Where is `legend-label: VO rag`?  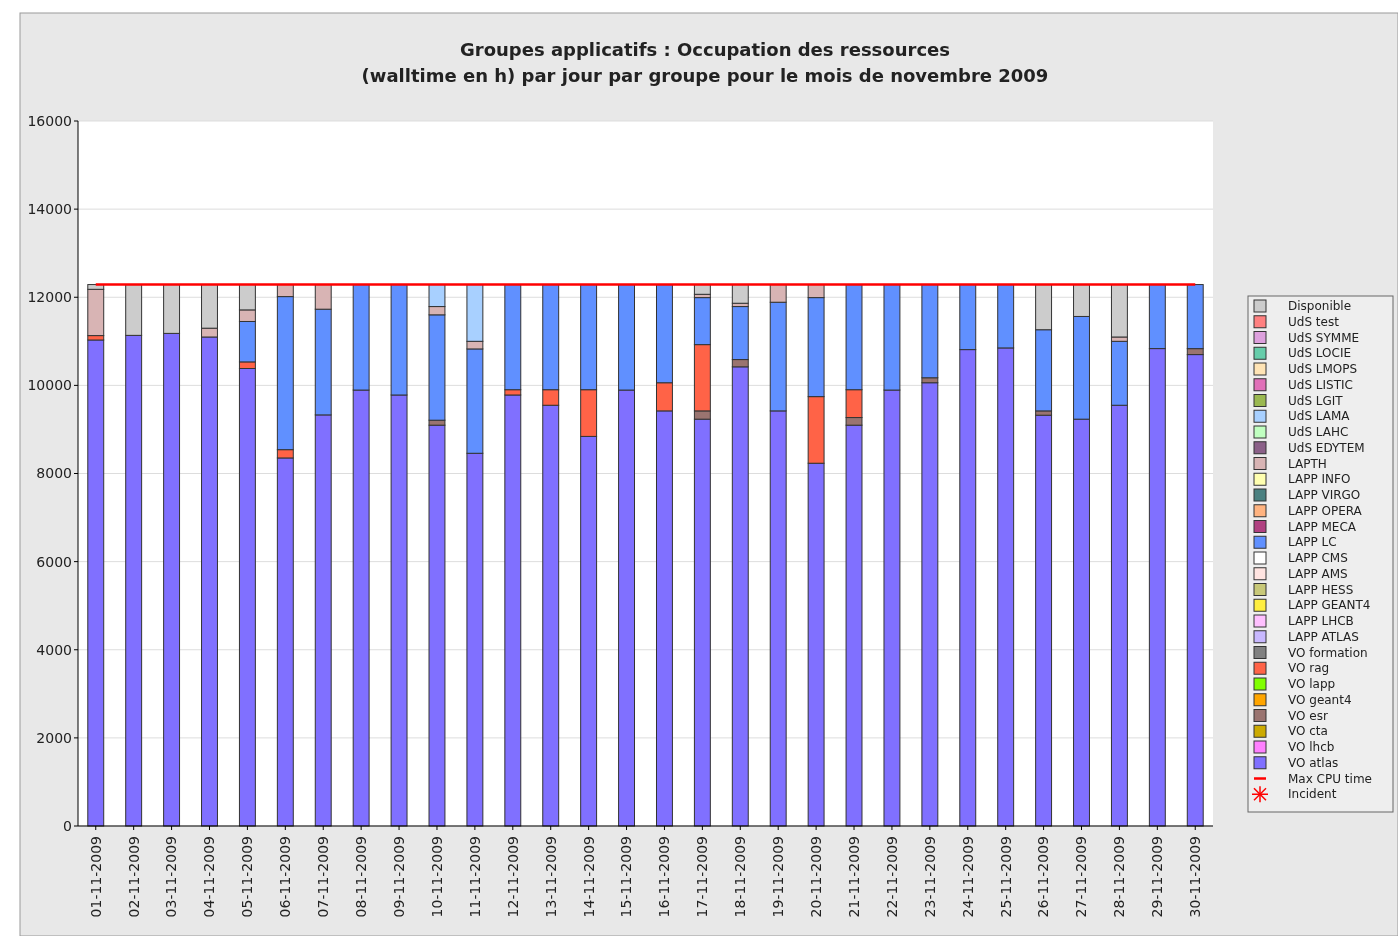
legend-label: VO rag is located at coordinates (1309, 668).